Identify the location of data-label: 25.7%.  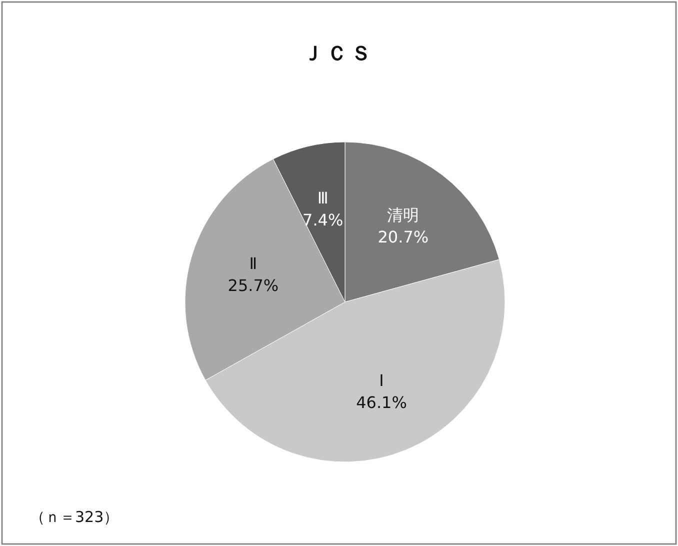
(253, 285).